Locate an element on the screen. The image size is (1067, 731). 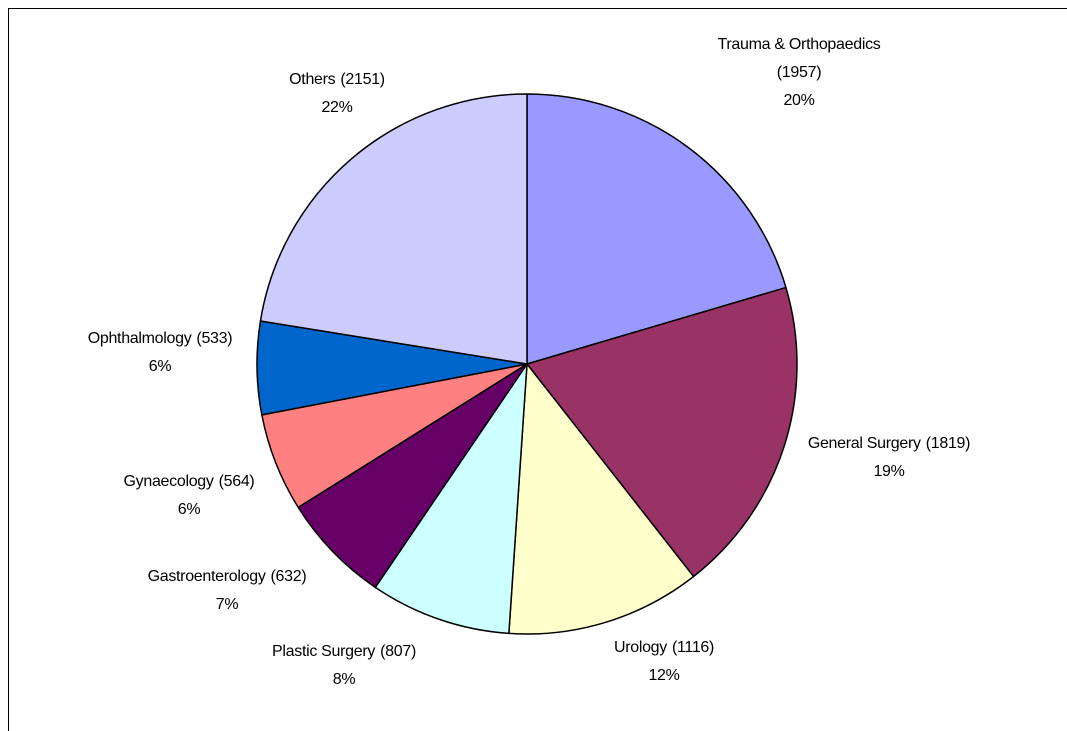
category-label: Gastroenterology is located at coordinates (207, 576).